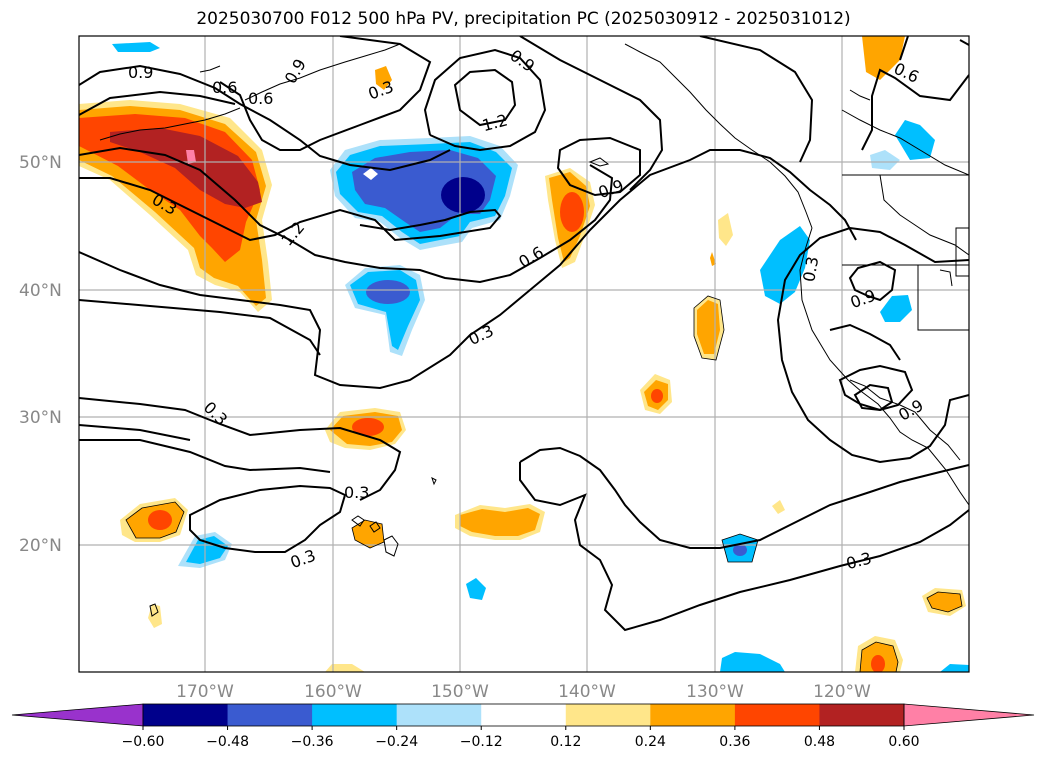  What do you see at coordinates (819, 742) in the screenshot?
I see `colorbar-tick-label: 0.48` at bounding box center [819, 742].